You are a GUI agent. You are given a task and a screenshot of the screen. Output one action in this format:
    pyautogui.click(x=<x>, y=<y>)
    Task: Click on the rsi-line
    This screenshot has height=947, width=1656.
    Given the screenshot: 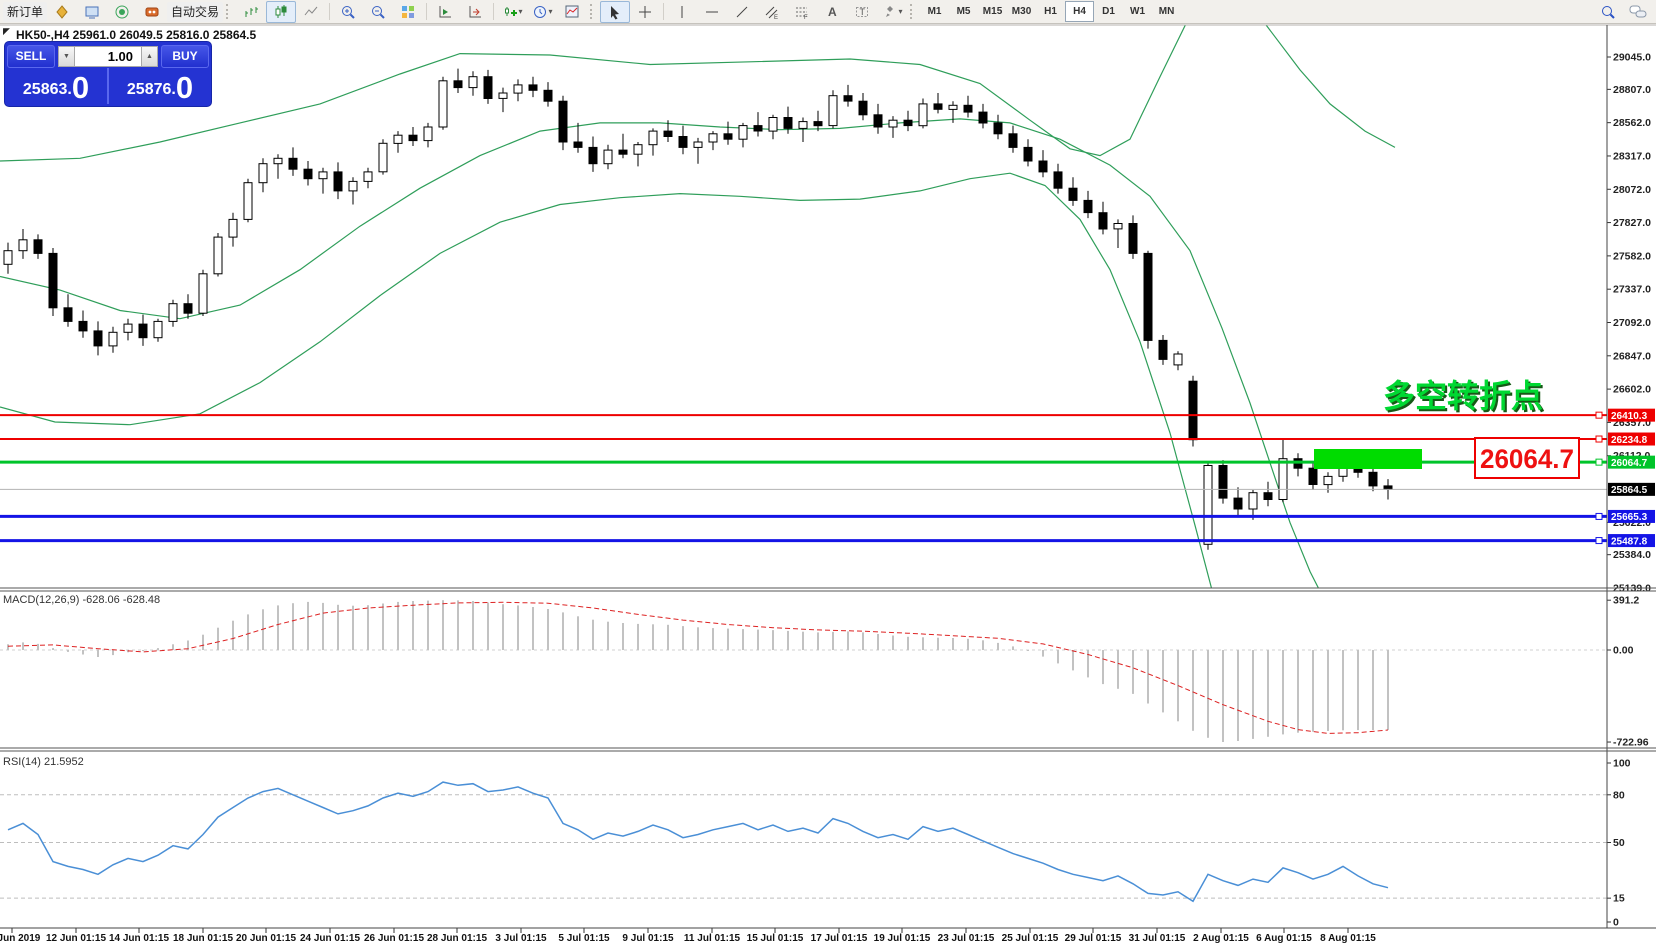 What is the action you would take?
    pyautogui.click(x=698, y=842)
    